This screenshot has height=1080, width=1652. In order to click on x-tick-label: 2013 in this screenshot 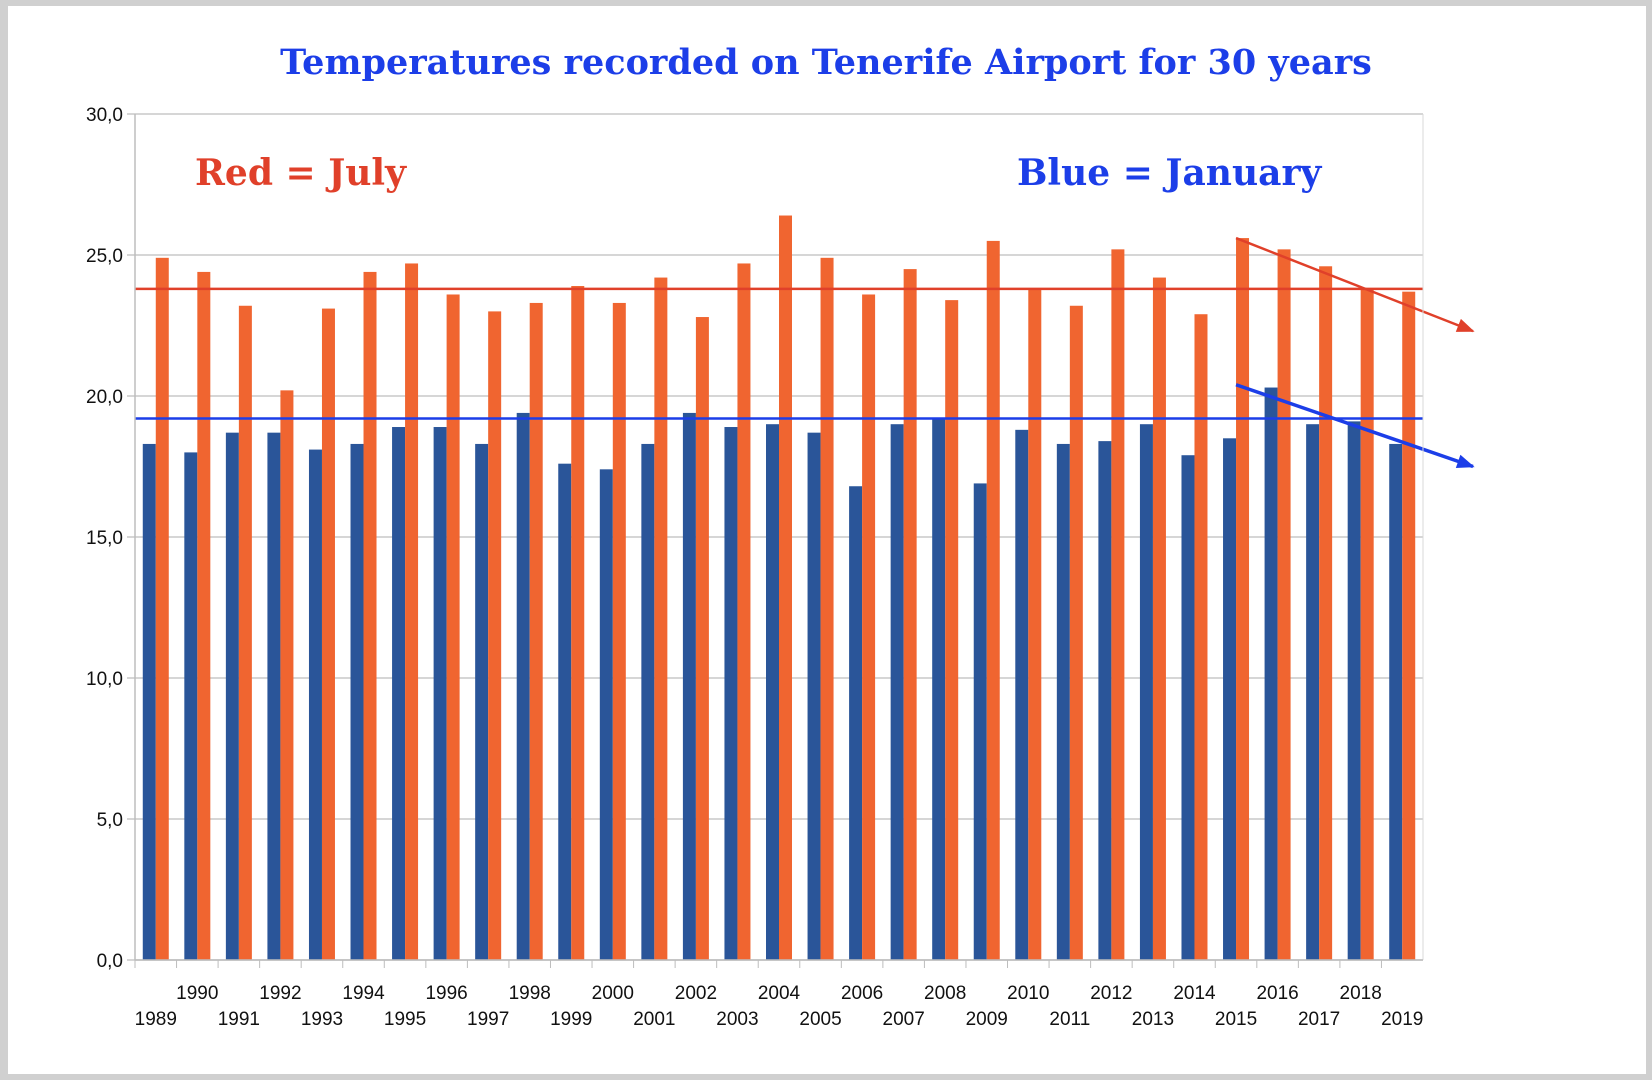, I will do `click(1153, 1019)`.